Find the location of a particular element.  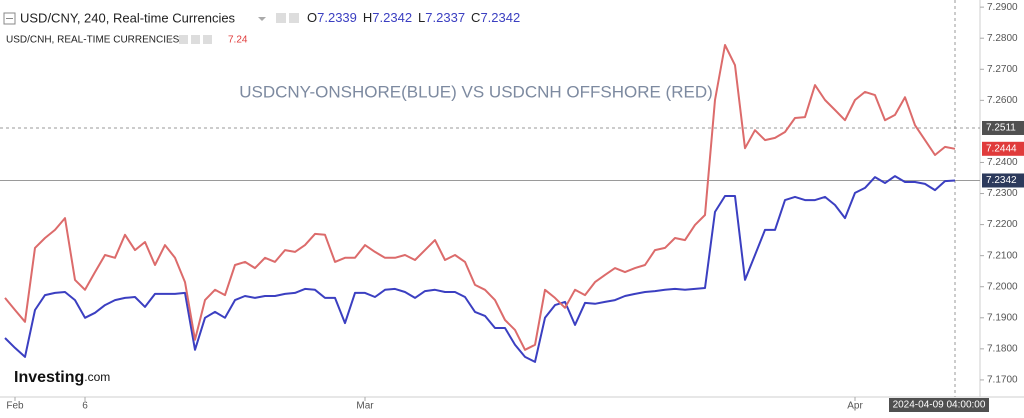

ohlc-label: O is located at coordinates (312, 17).